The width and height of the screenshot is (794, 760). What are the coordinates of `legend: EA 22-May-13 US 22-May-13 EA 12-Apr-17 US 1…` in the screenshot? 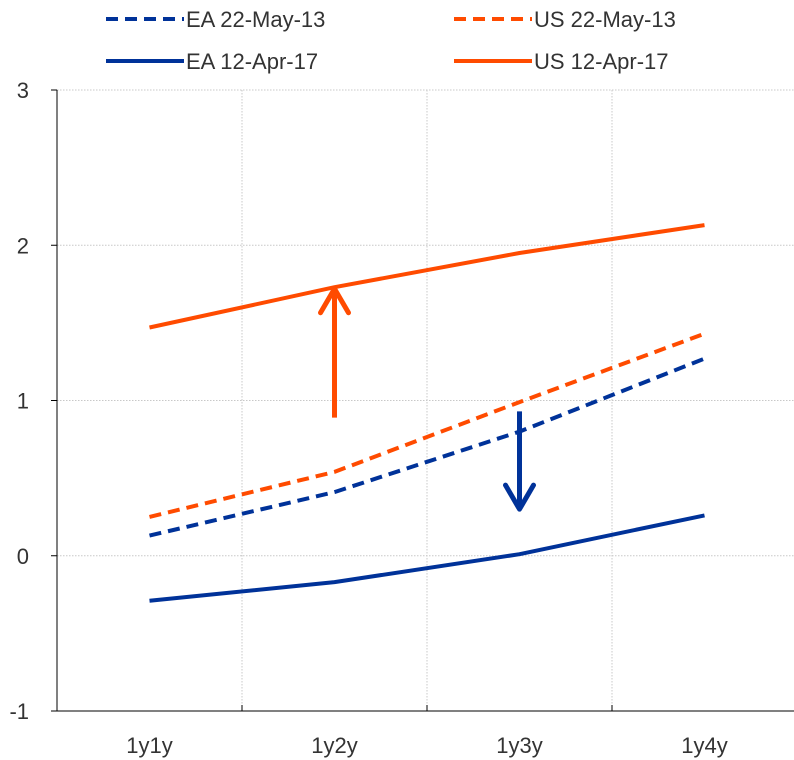 It's located at (391, 40).